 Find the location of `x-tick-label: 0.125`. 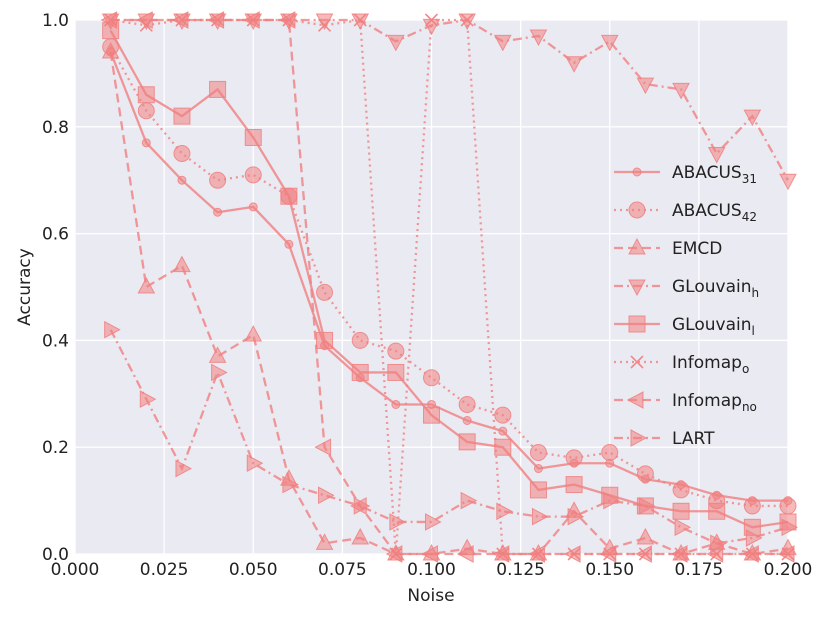

x-tick-label: 0.125 is located at coordinates (520, 570).